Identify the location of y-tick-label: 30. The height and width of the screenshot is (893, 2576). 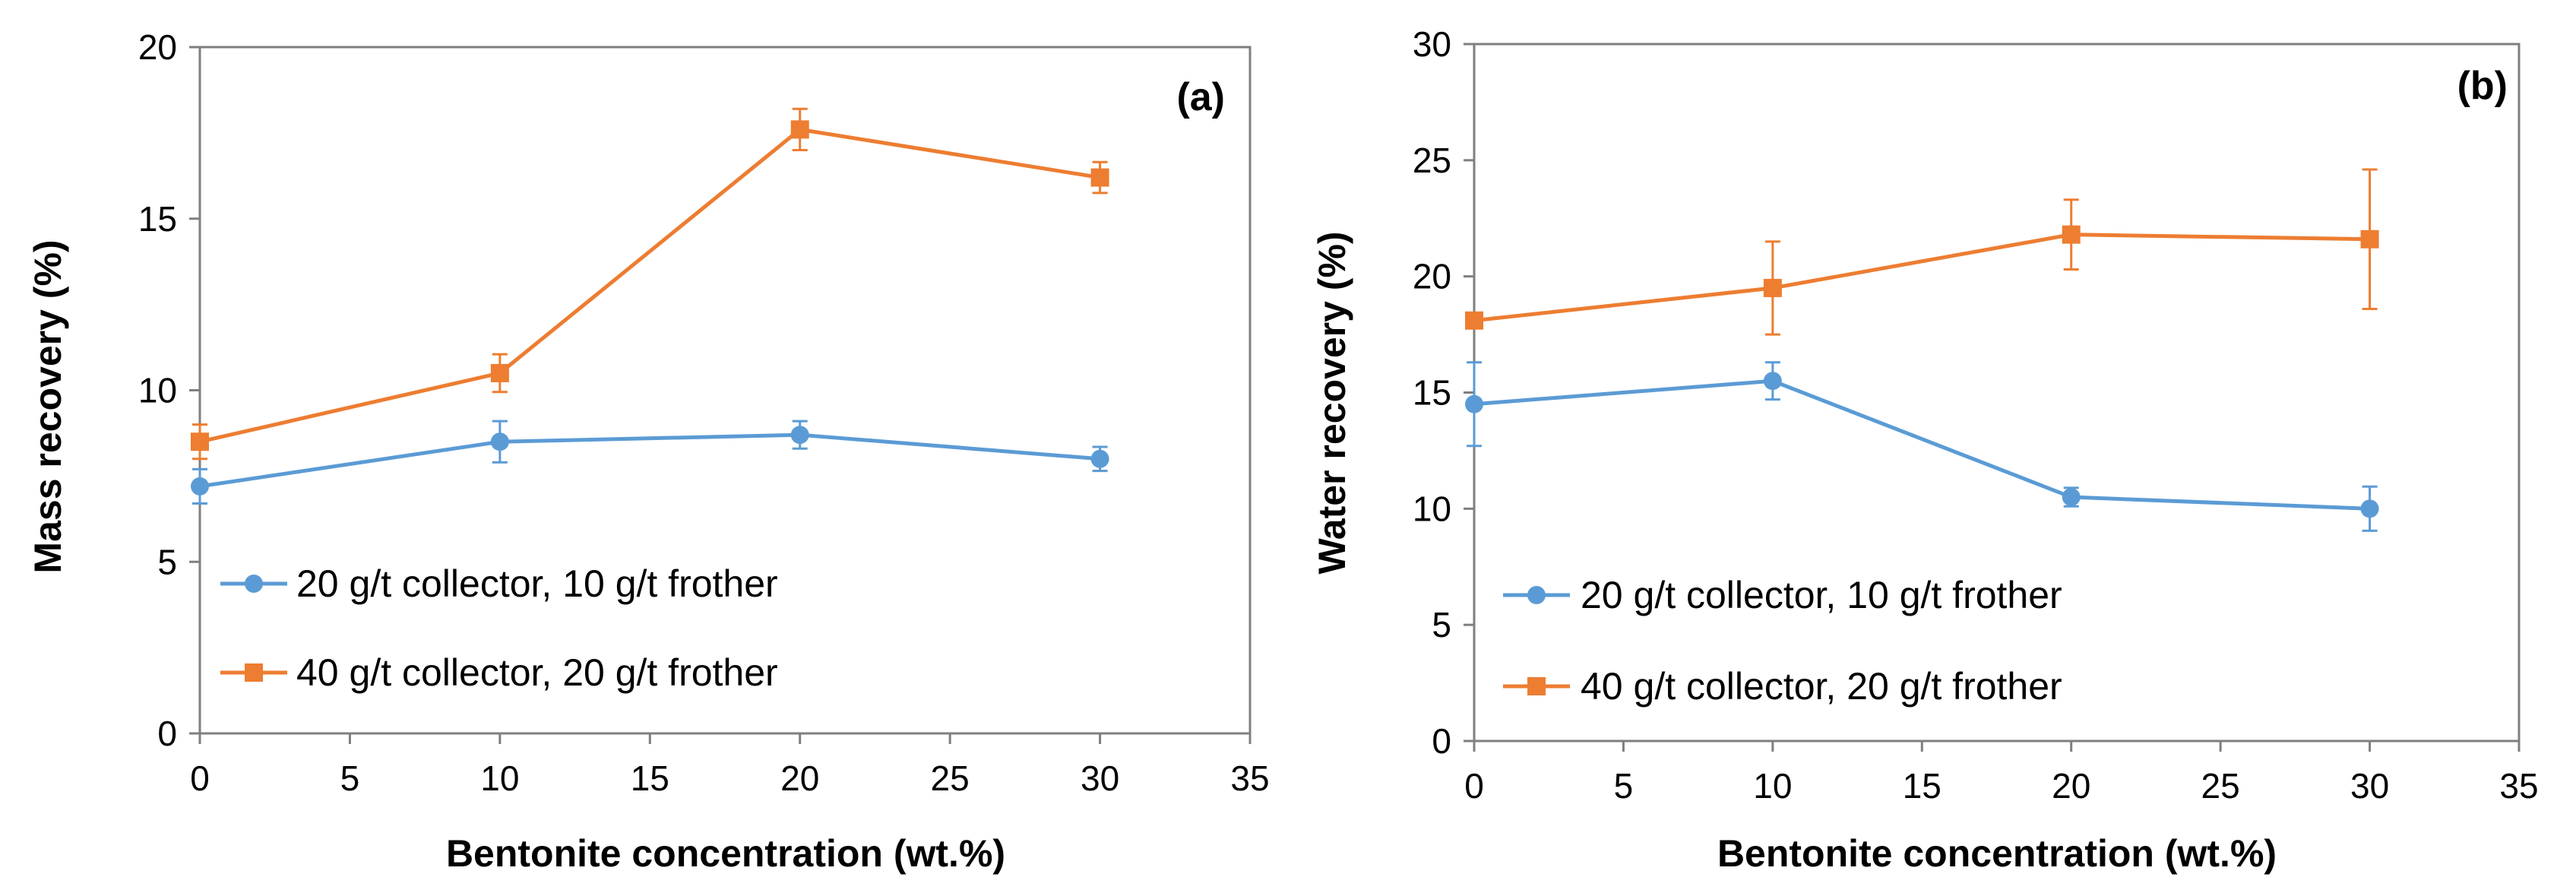
(1432, 44).